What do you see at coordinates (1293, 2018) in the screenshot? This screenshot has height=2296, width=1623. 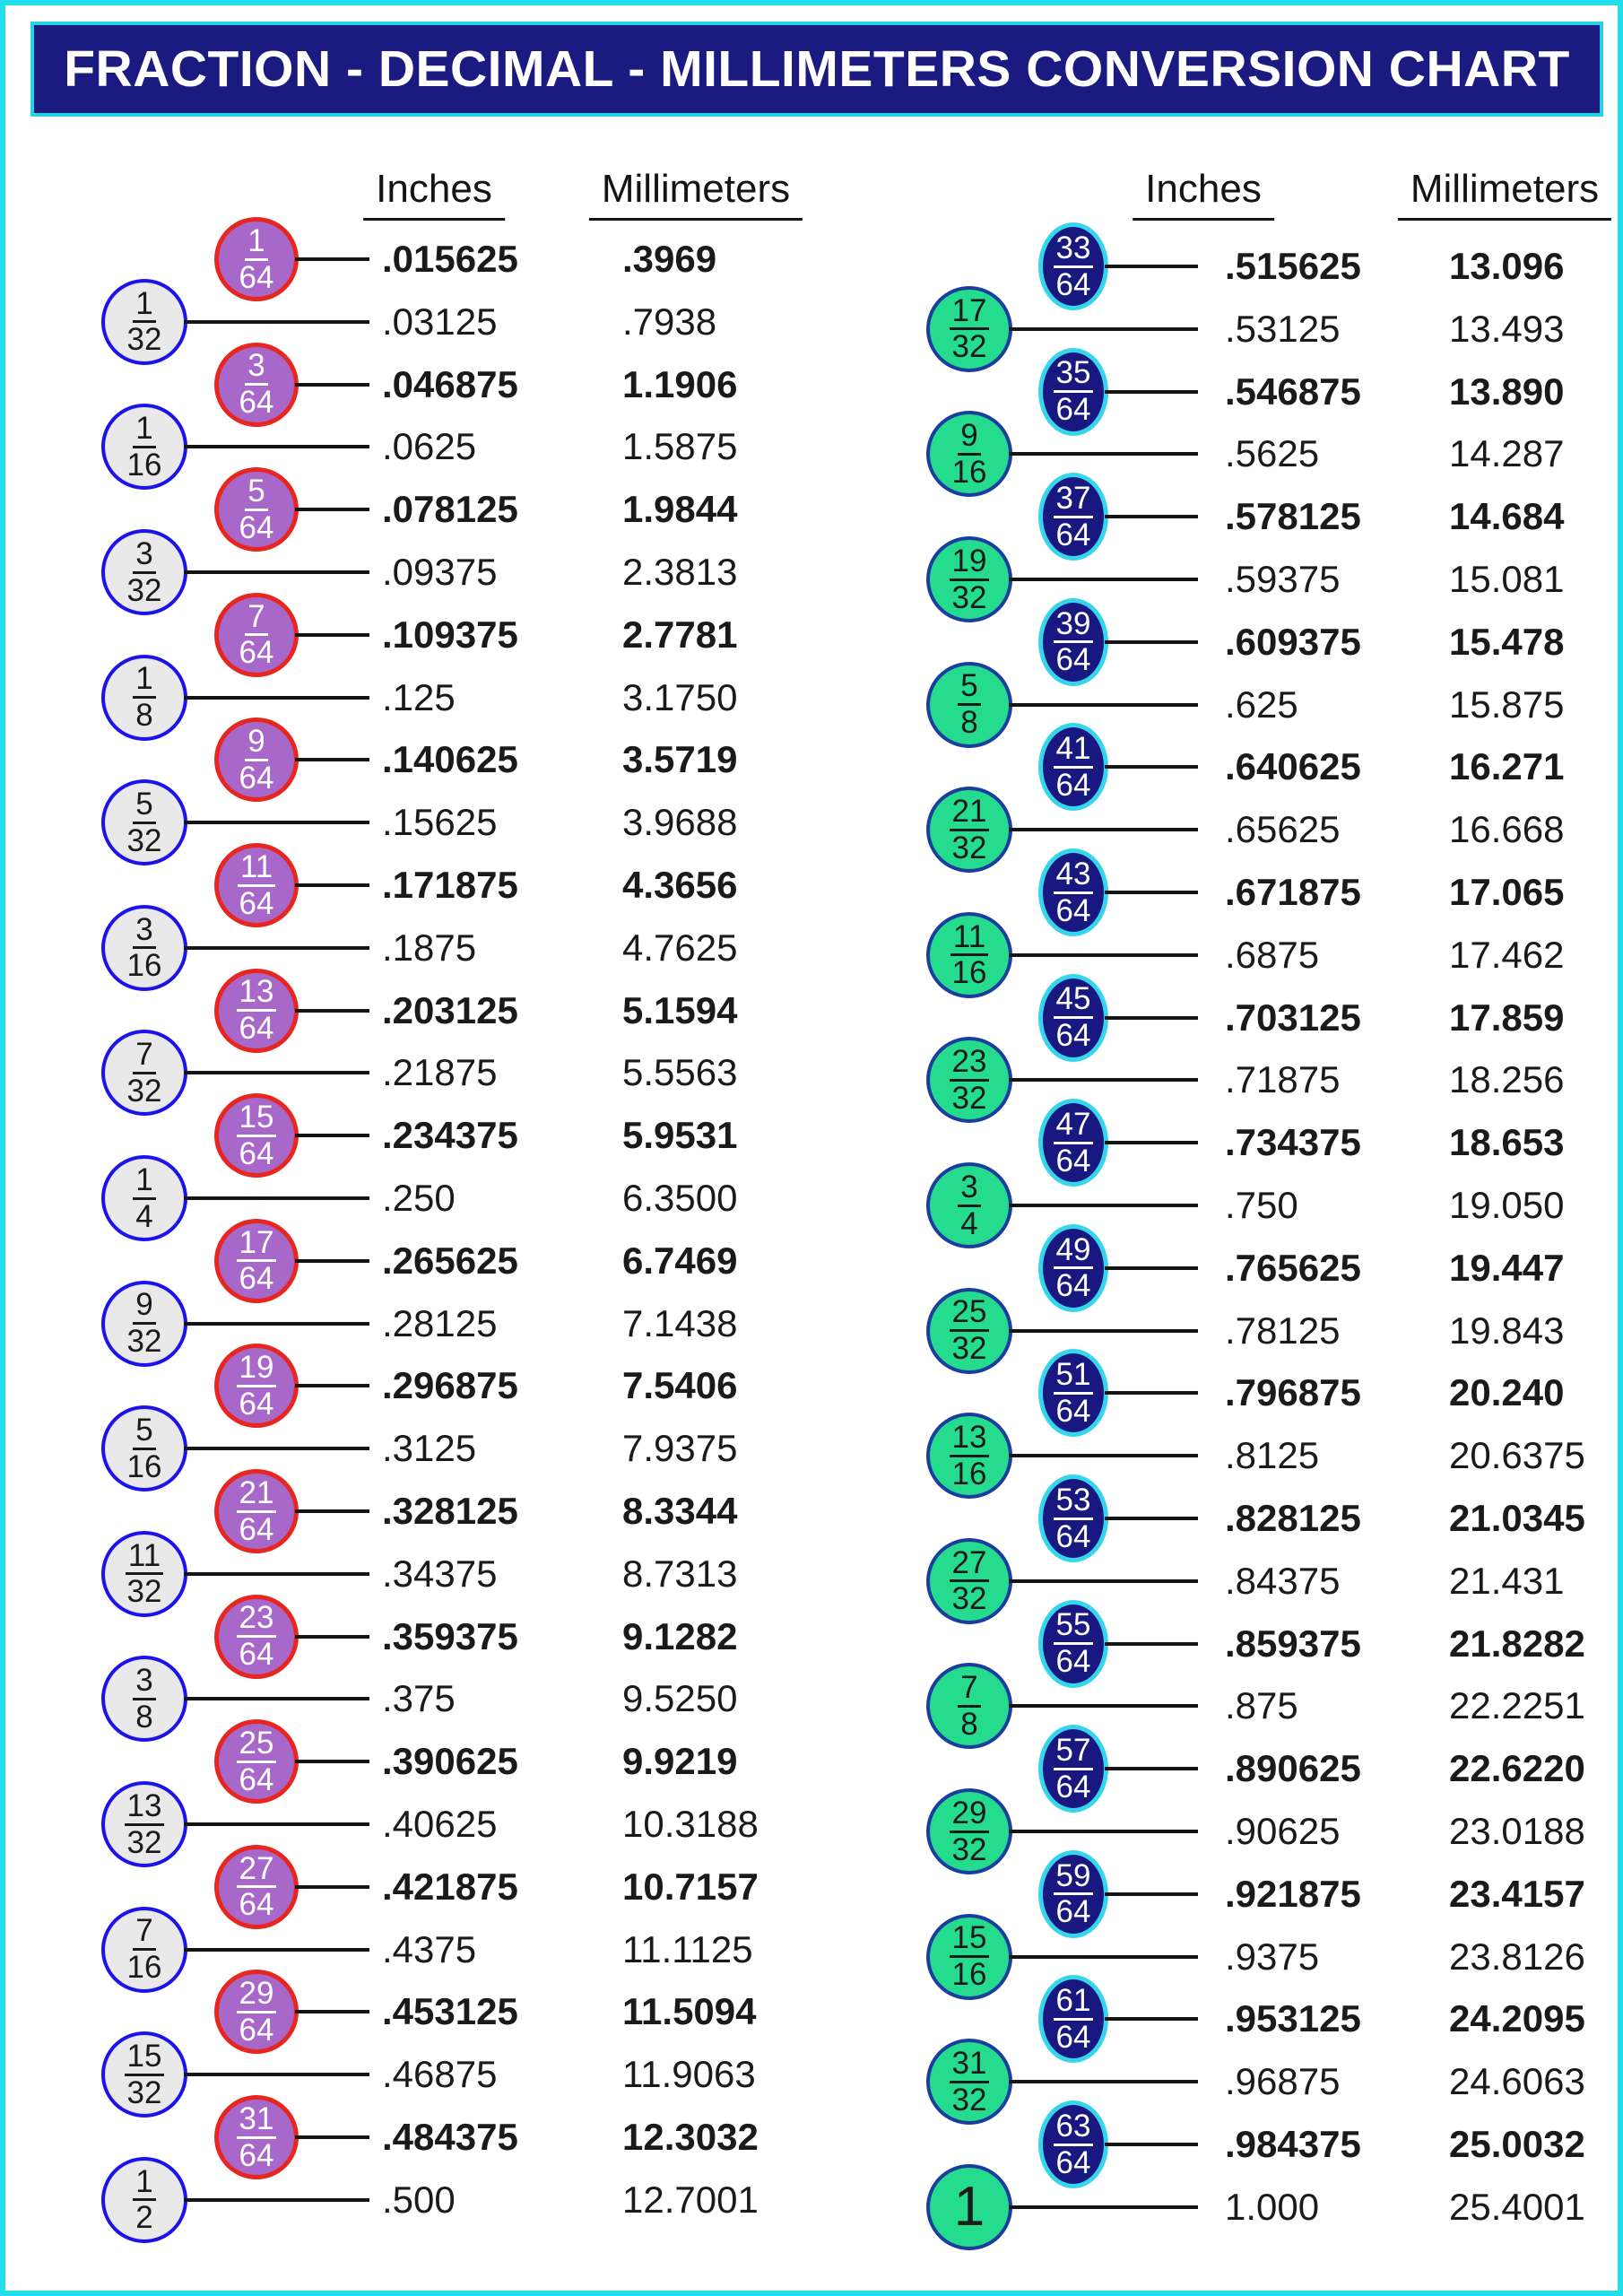 I see `inches-value: .953125` at bounding box center [1293, 2018].